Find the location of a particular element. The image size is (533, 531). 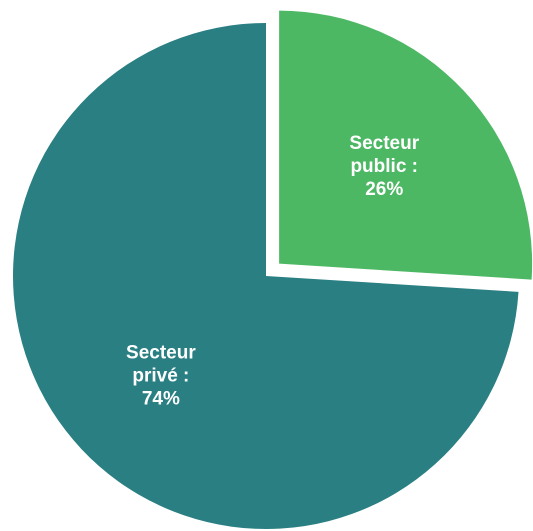

slice-label-1: Secteur privé :74% is located at coordinates (161, 376).